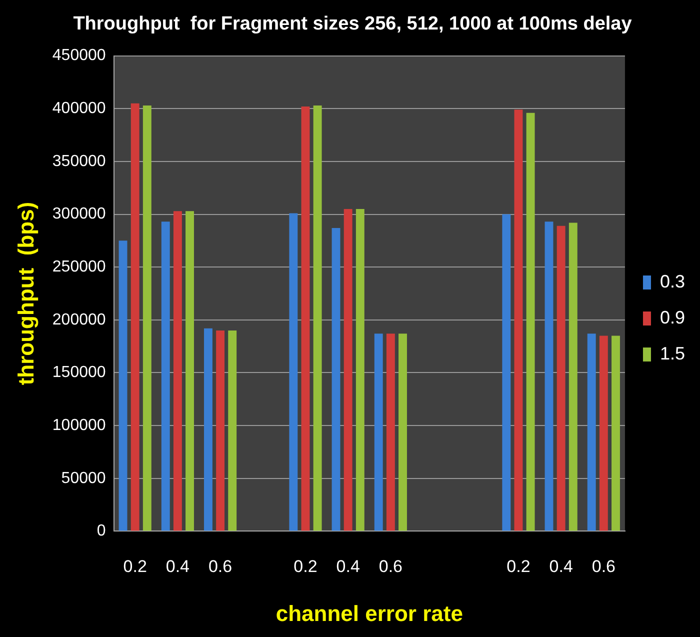 This screenshot has width=700, height=637. I want to click on legend-label: 1.5, so click(673, 353).